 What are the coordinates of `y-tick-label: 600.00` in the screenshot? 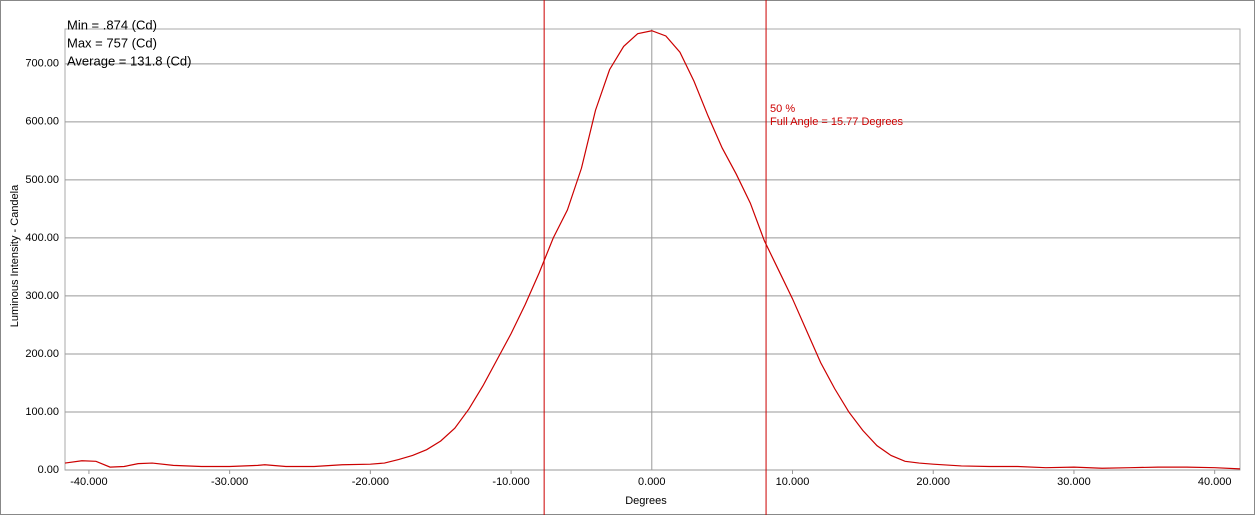 It's located at (42, 122).